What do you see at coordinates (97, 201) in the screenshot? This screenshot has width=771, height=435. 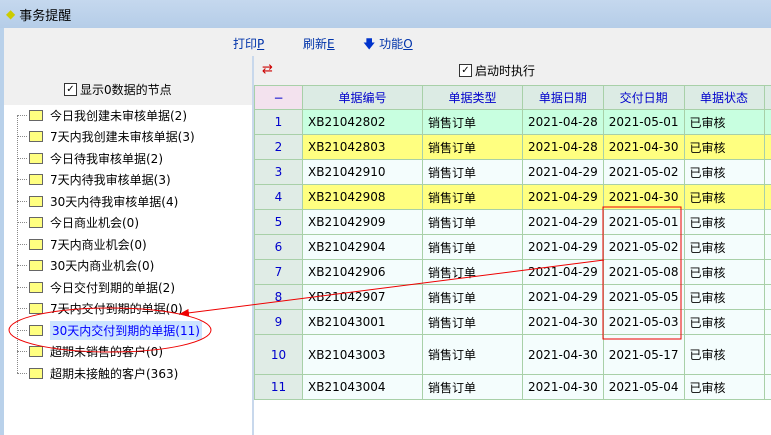 I see `tree-item: 30天内待我审核单据(4)` at bounding box center [97, 201].